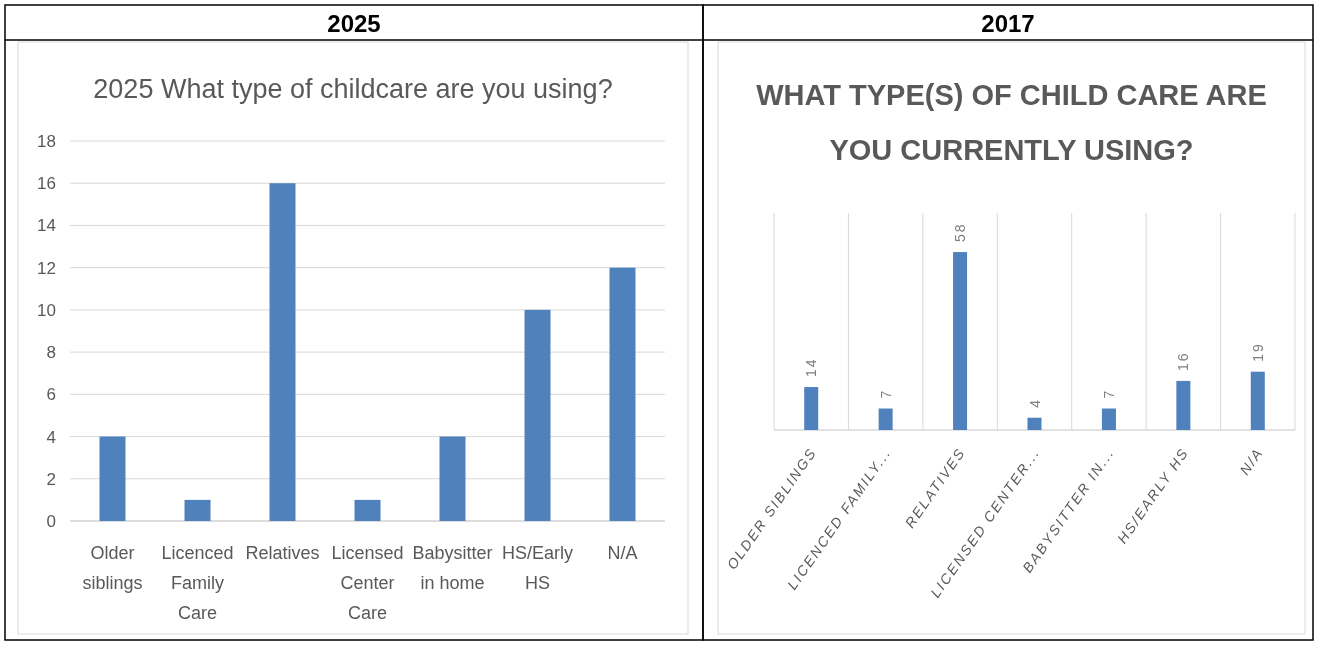  I want to click on chart-title: WHAT TYPE(S) OF CHILD CARE ARE YOU CURRENTLY USING?, so click(1011, 122).